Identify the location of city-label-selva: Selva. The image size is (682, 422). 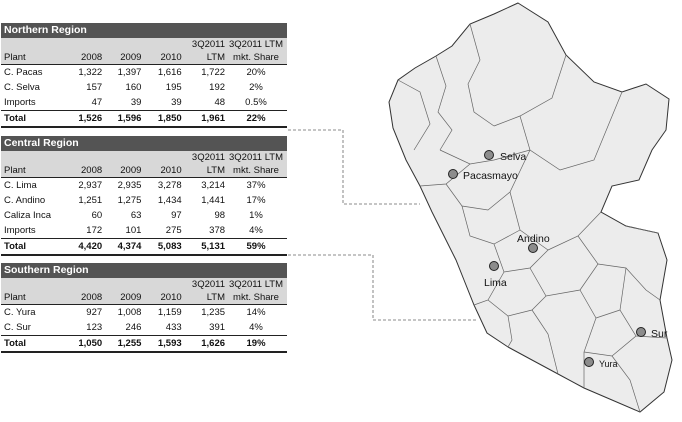
(513, 157).